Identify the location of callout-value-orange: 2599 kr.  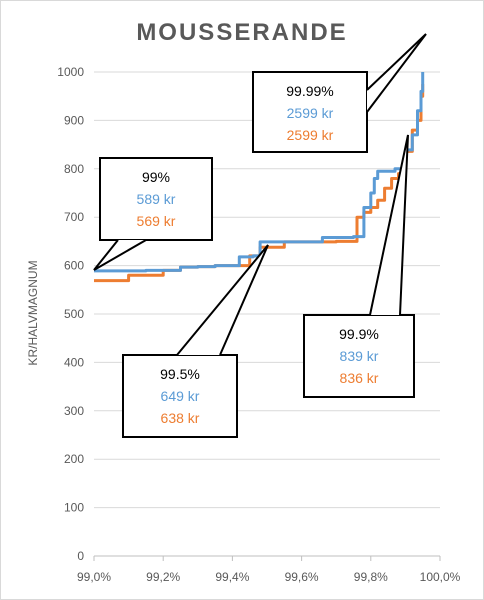
(310, 135).